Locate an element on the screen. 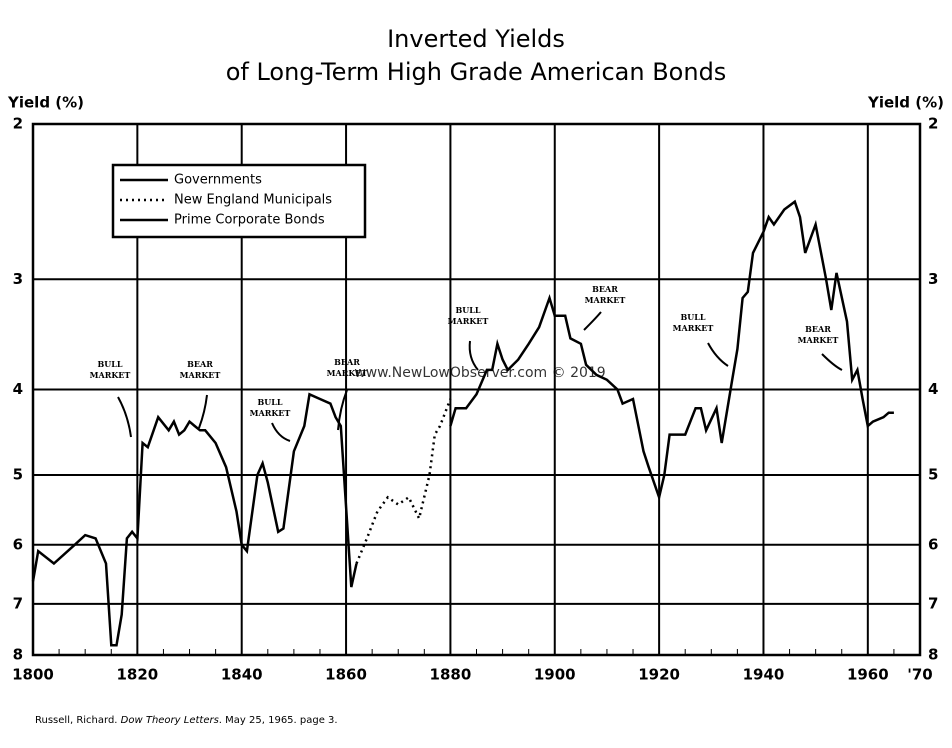 This screenshot has height=748, width=952. x-tick-label: 1840 is located at coordinates (242, 675).